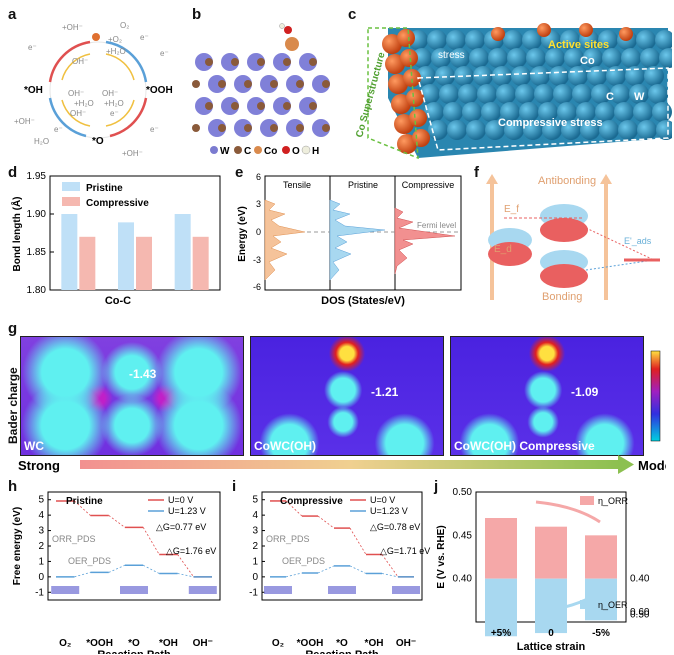 This screenshot has width=674, height=655. What do you see at coordinates (17, 546) in the screenshot?
I see `y-axis-label: Free energy (eV)` at bounding box center [17, 546].